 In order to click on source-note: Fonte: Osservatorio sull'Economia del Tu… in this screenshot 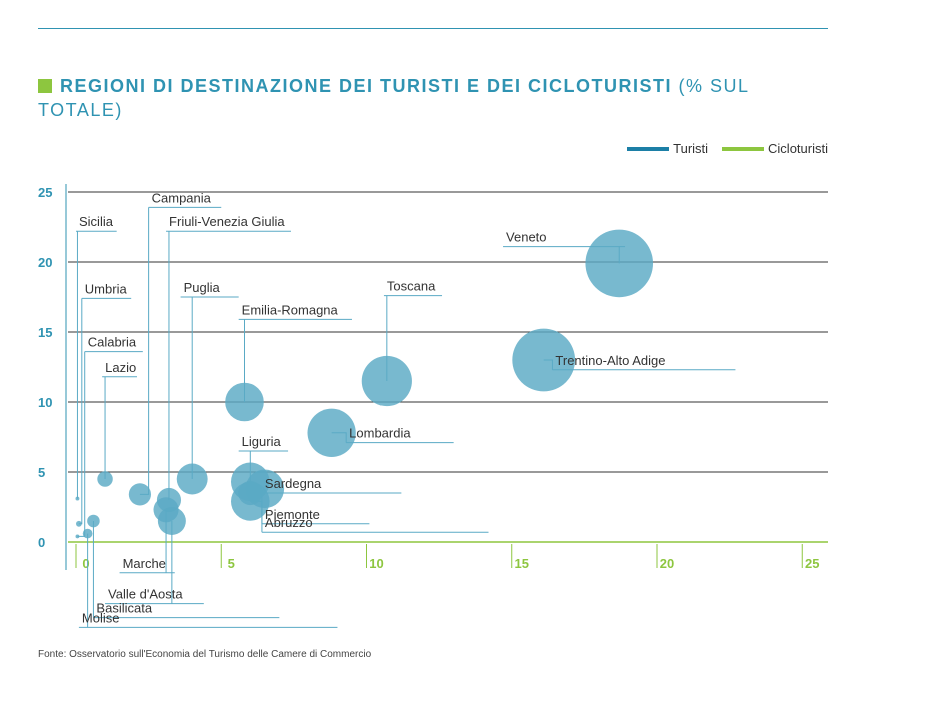, I will do `click(205, 654)`.